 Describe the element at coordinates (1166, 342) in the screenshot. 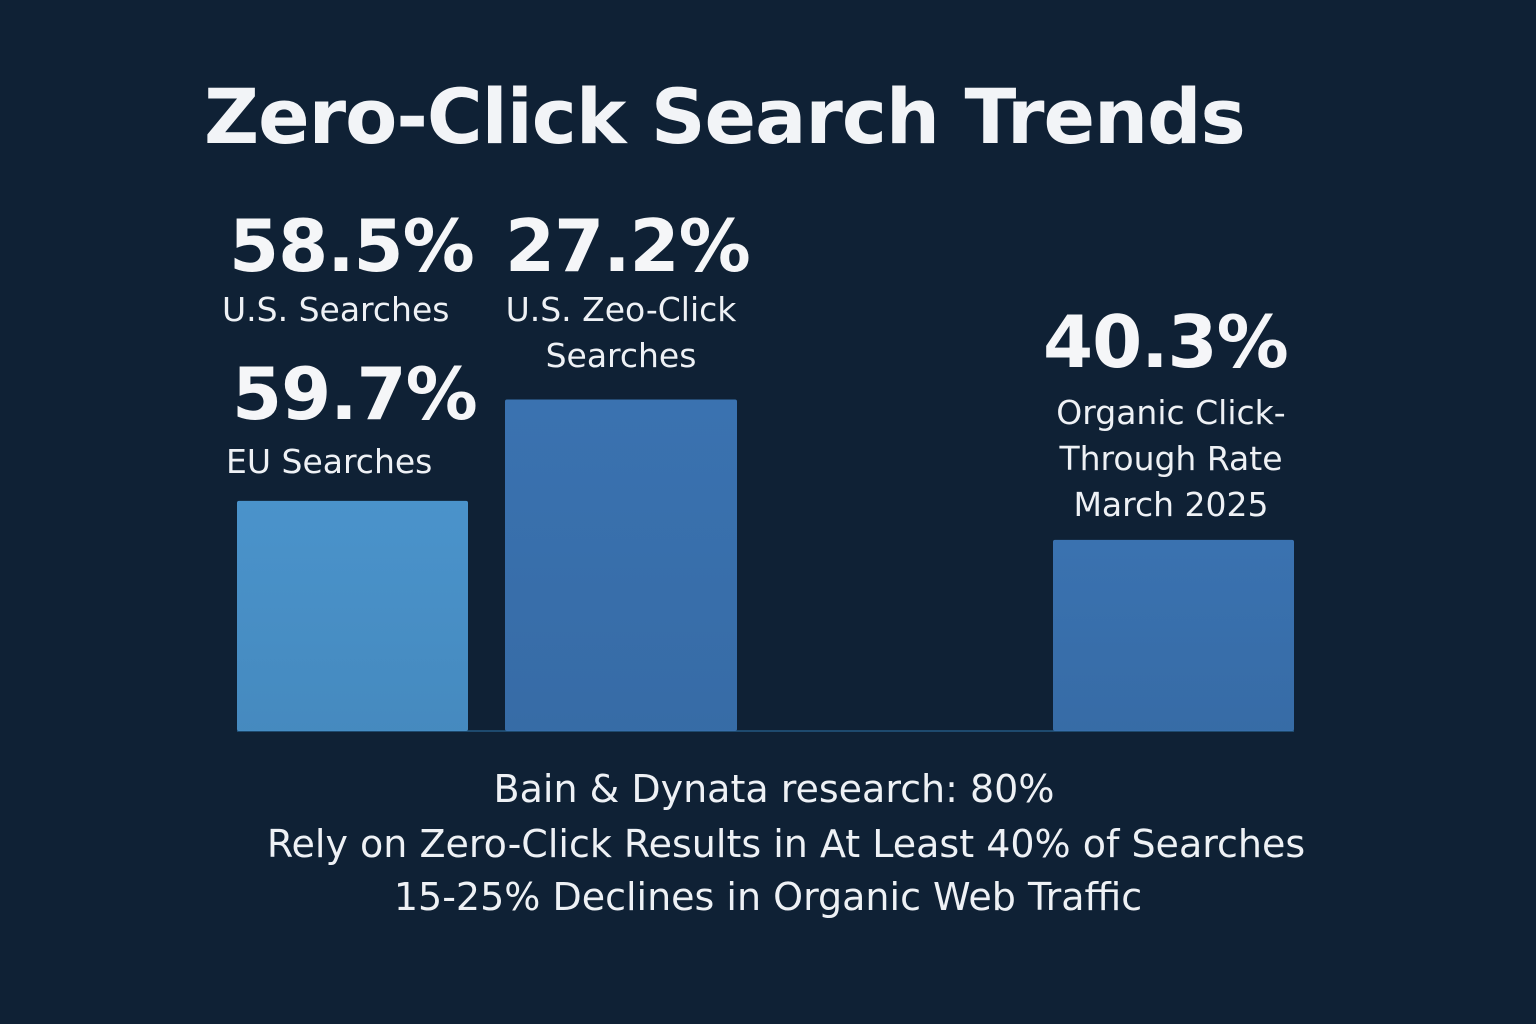

I see `organic-ctr-value: 40.3%` at that location.